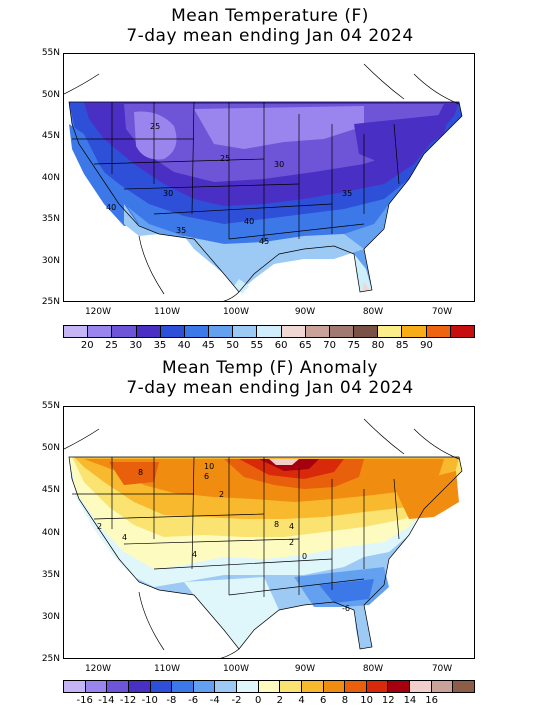  Describe the element at coordinates (347, 193) in the screenshot. I see `contour-label: 35` at that location.